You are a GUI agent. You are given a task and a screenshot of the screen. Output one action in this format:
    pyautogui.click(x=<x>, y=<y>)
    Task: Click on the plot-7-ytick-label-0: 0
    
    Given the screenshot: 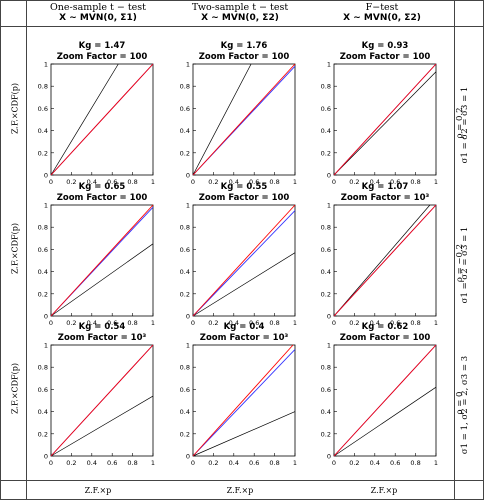 What is the action you would take?
    pyautogui.click(x=46, y=457)
    